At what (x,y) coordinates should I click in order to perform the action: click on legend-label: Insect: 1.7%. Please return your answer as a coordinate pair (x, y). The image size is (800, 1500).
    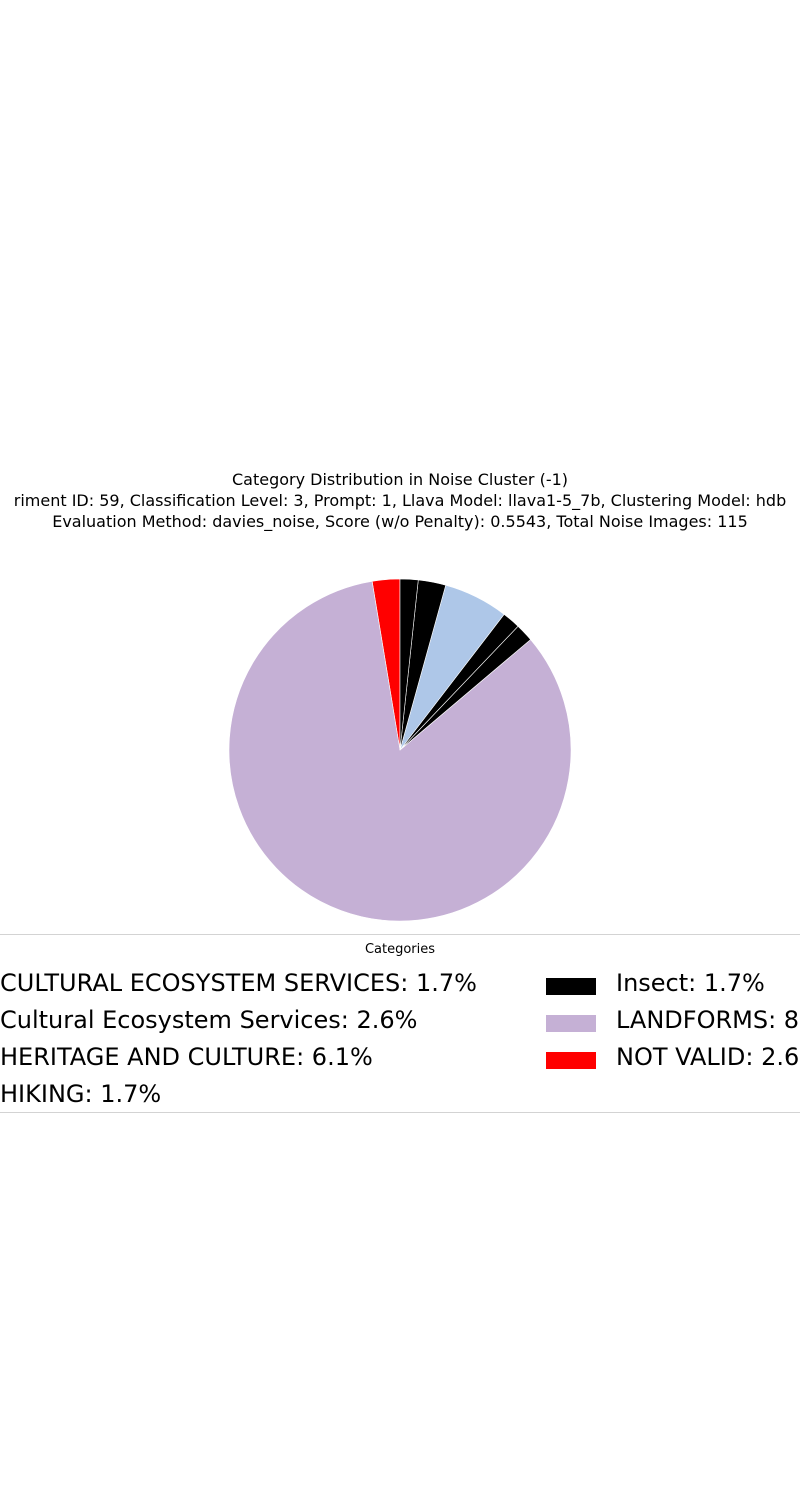
    Looking at the image, I should click on (690, 983).